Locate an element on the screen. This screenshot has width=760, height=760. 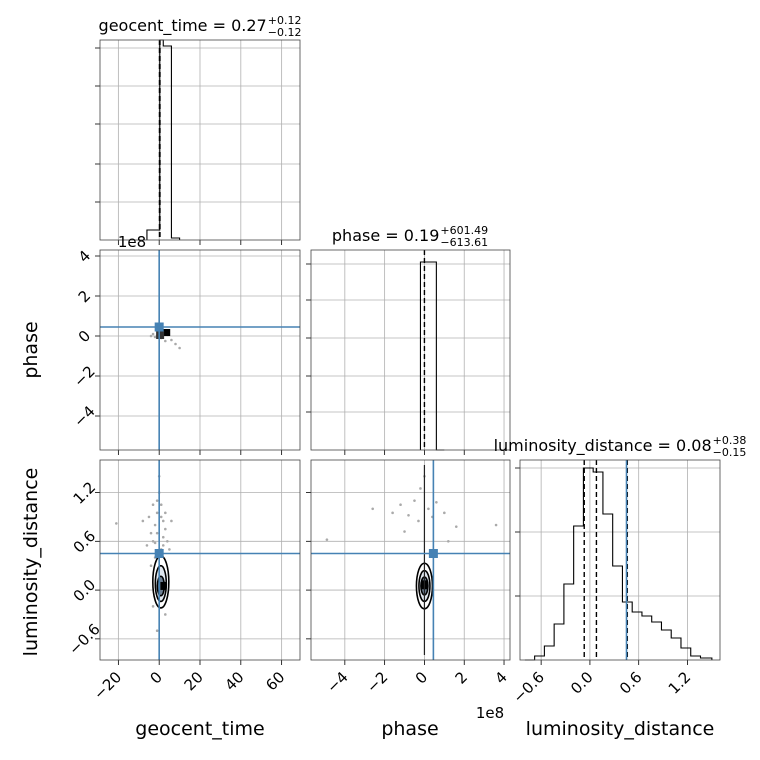
xlabel-phase: phase is located at coordinates (409, 729).